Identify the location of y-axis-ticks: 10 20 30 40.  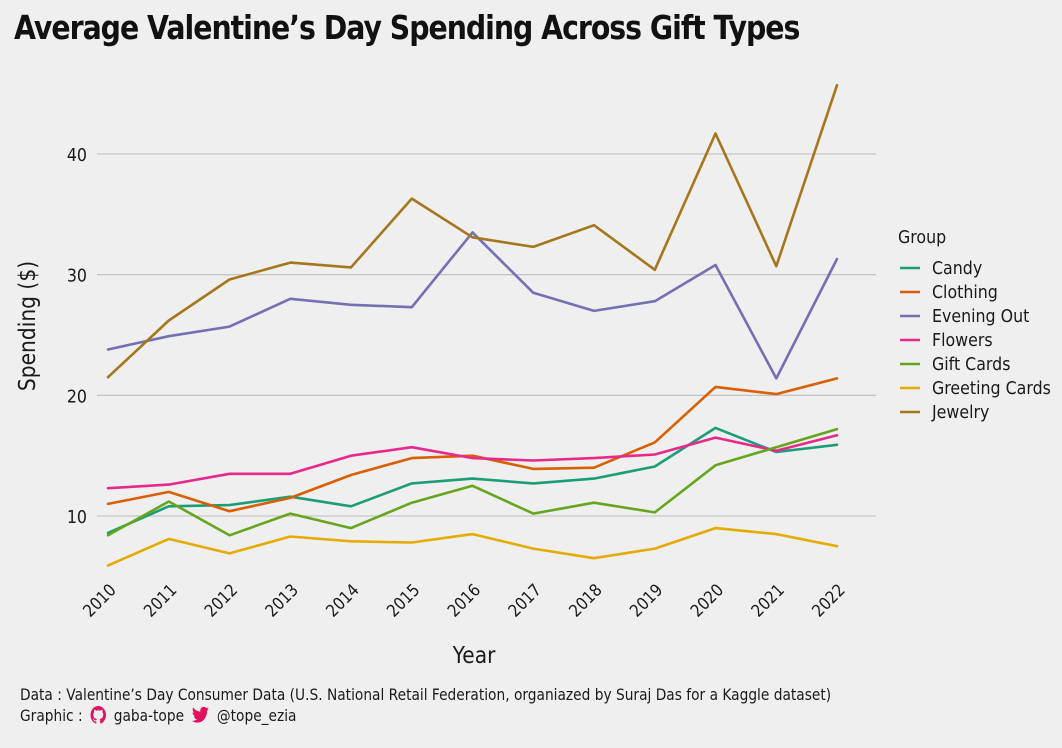
(77, 335).